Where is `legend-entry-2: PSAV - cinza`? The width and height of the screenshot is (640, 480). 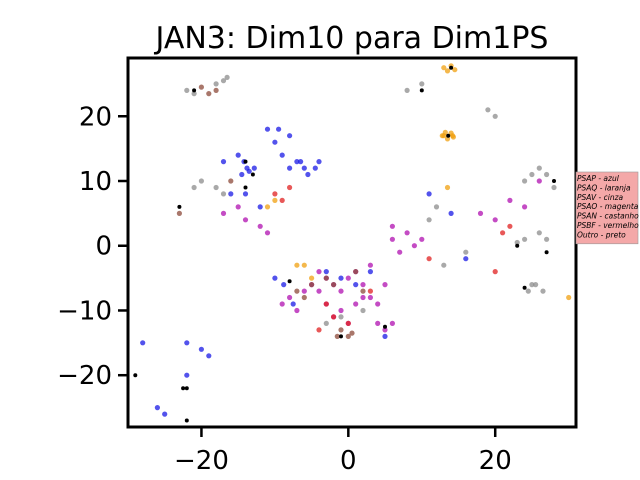
legend-entry-2: PSAV - cinza is located at coordinates (600, 197).